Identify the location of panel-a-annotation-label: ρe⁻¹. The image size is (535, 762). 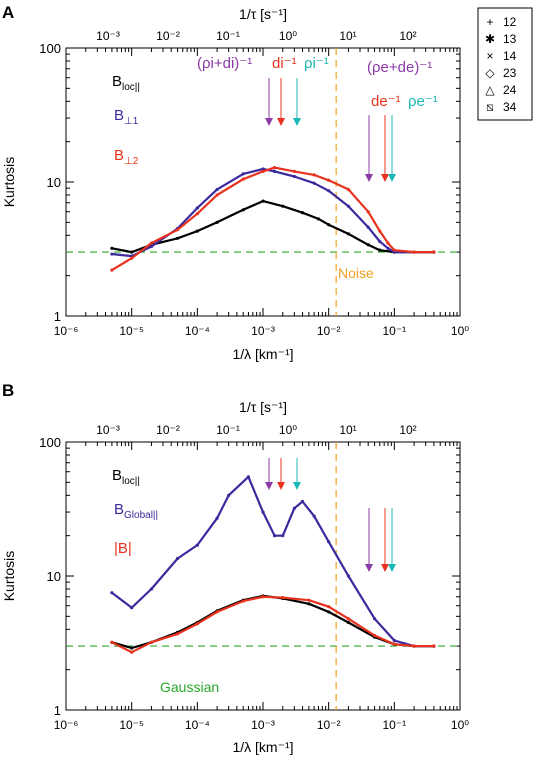
(423, 101).